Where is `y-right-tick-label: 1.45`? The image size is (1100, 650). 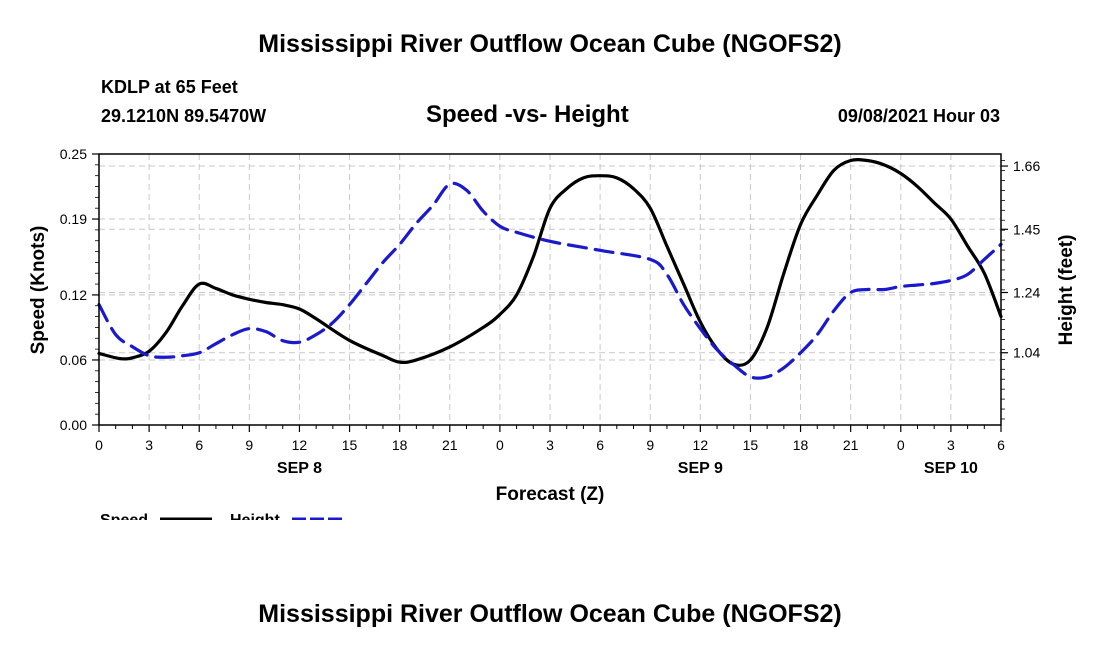 y-right-tick-label: 1.45 is located at coordinates (1026, 229).